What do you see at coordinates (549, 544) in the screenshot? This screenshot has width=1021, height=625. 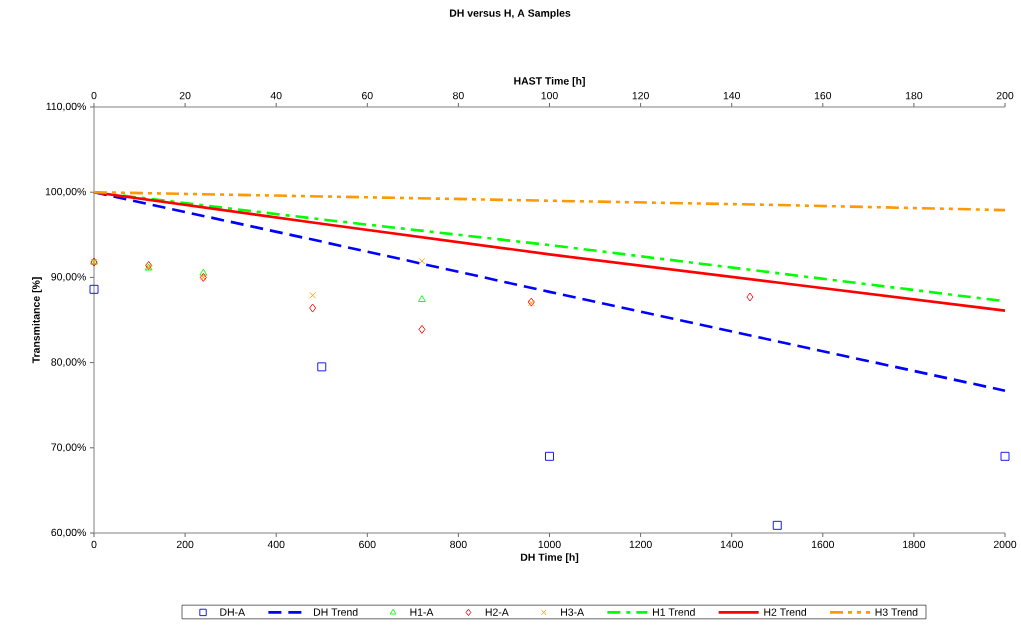 I see `x-tick-label: 1000` at bounding box center [549, 544].